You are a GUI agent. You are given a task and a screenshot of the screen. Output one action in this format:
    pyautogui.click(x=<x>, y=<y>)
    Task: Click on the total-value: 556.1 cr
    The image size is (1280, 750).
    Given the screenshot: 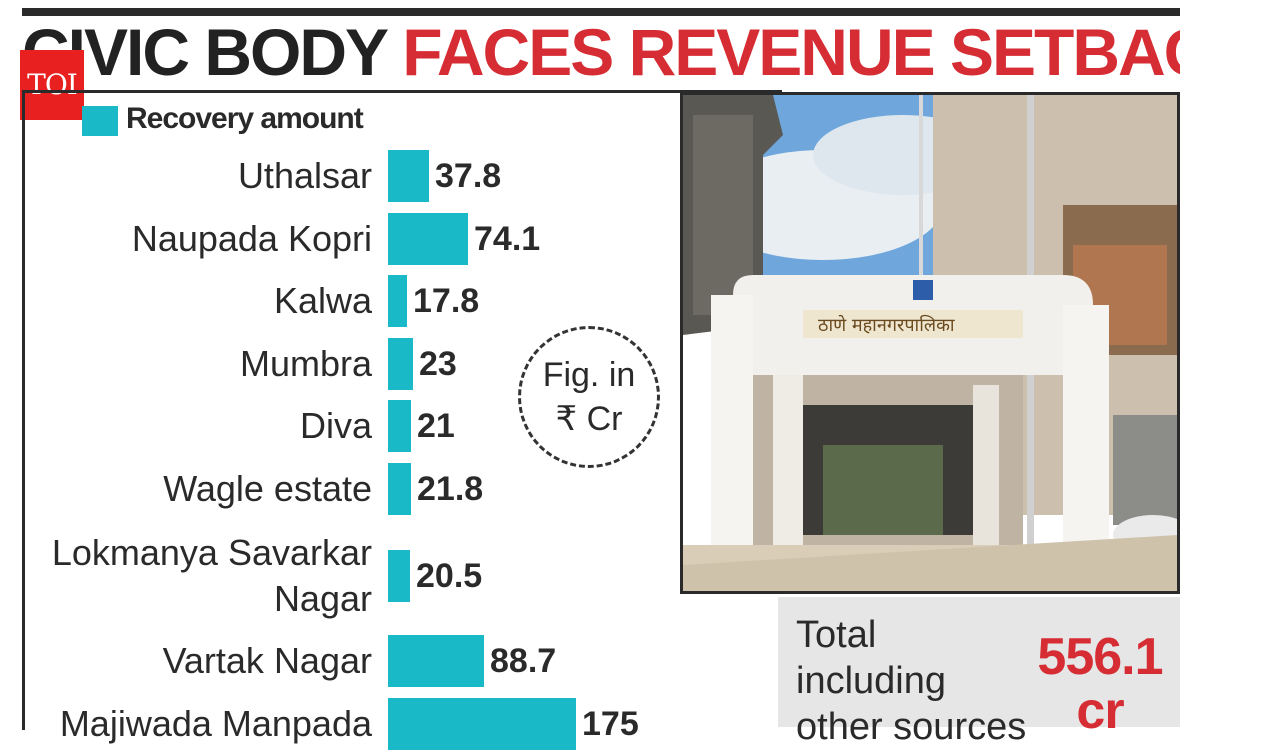 What is the action you would take?
    pyautogui.click(x=1100, y=684)
    